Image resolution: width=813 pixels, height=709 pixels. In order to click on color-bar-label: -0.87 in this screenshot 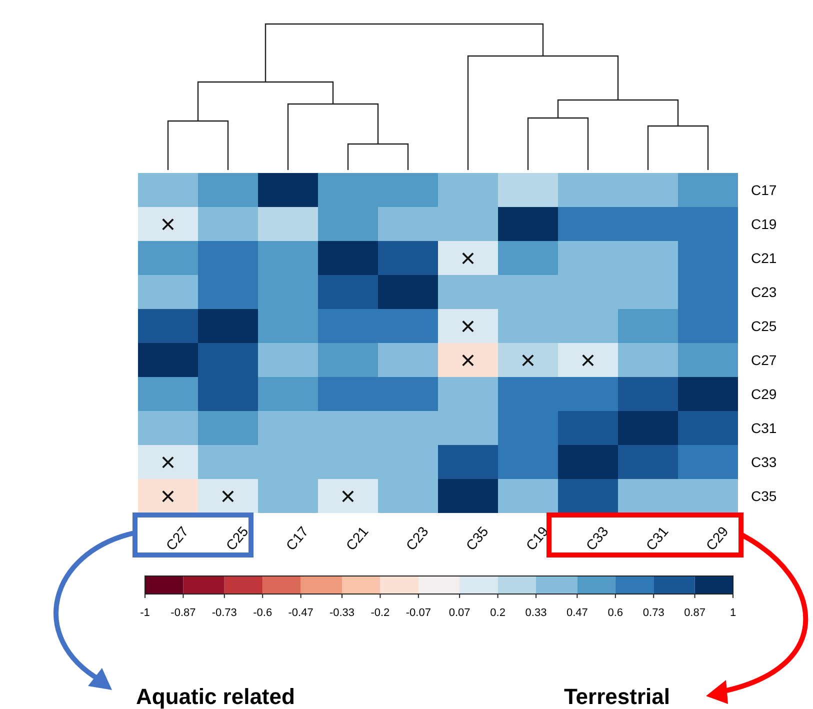, I will do `click(183, 613)`.